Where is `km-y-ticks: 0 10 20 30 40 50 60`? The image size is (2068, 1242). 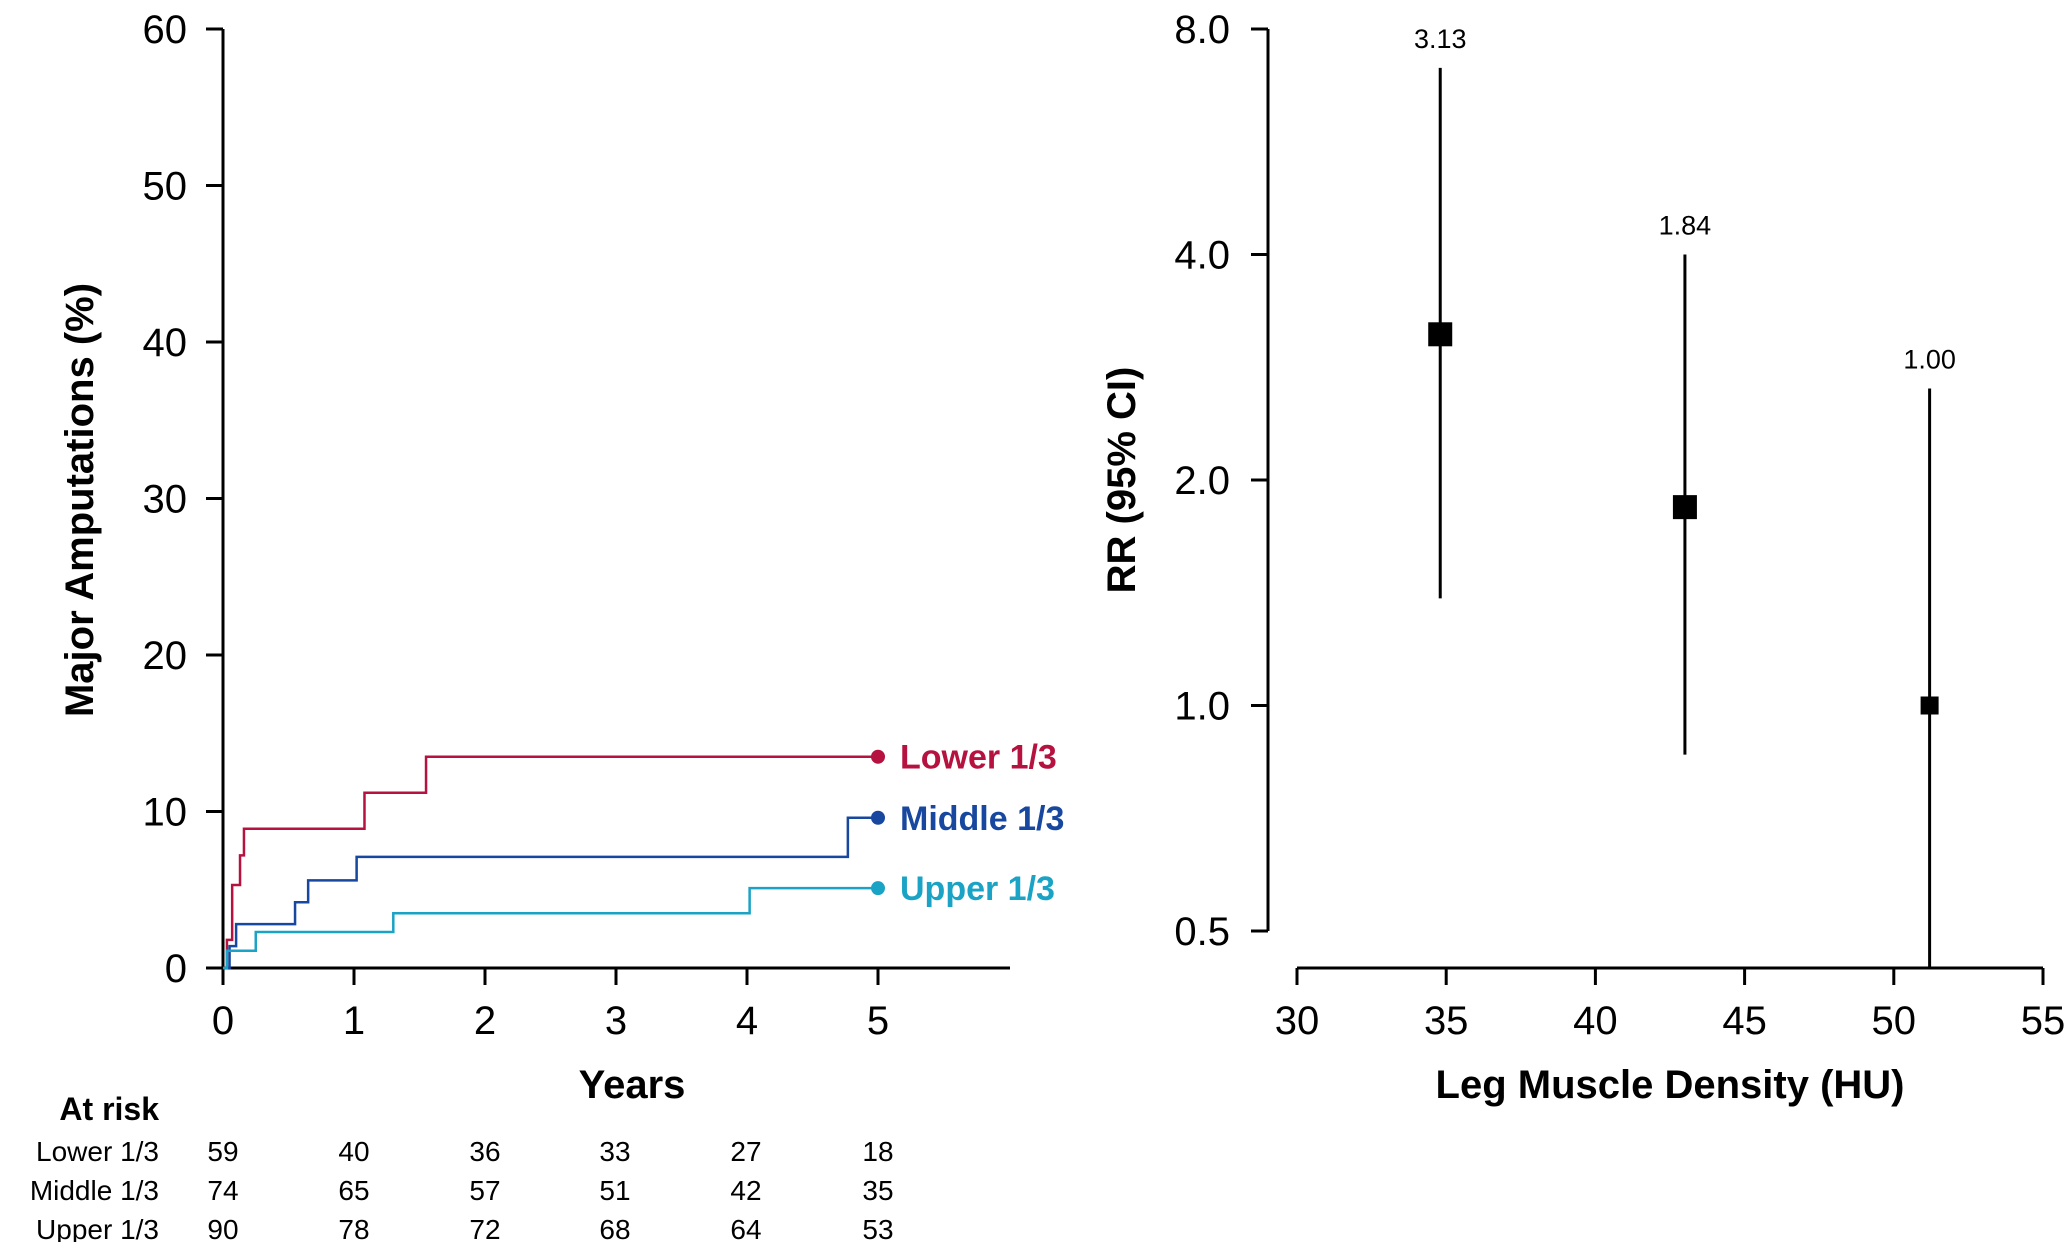 km-y-ticks: 0 10 20 30 40 50 60 is located at coordinates (183, 499).